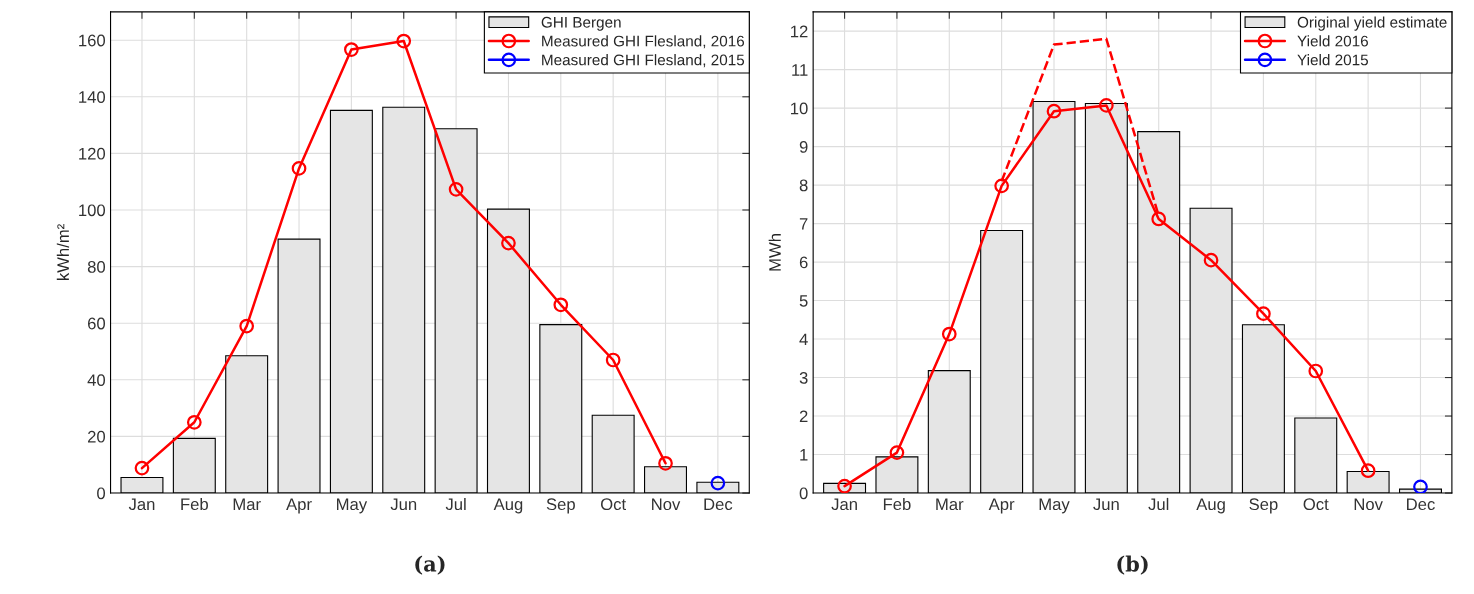 The image size is (1474, 594). What do you see at coordinates (63, 252) in the screenshot?
I see `y-axis-title: kWh/m²` at bounding box center [63, 252].